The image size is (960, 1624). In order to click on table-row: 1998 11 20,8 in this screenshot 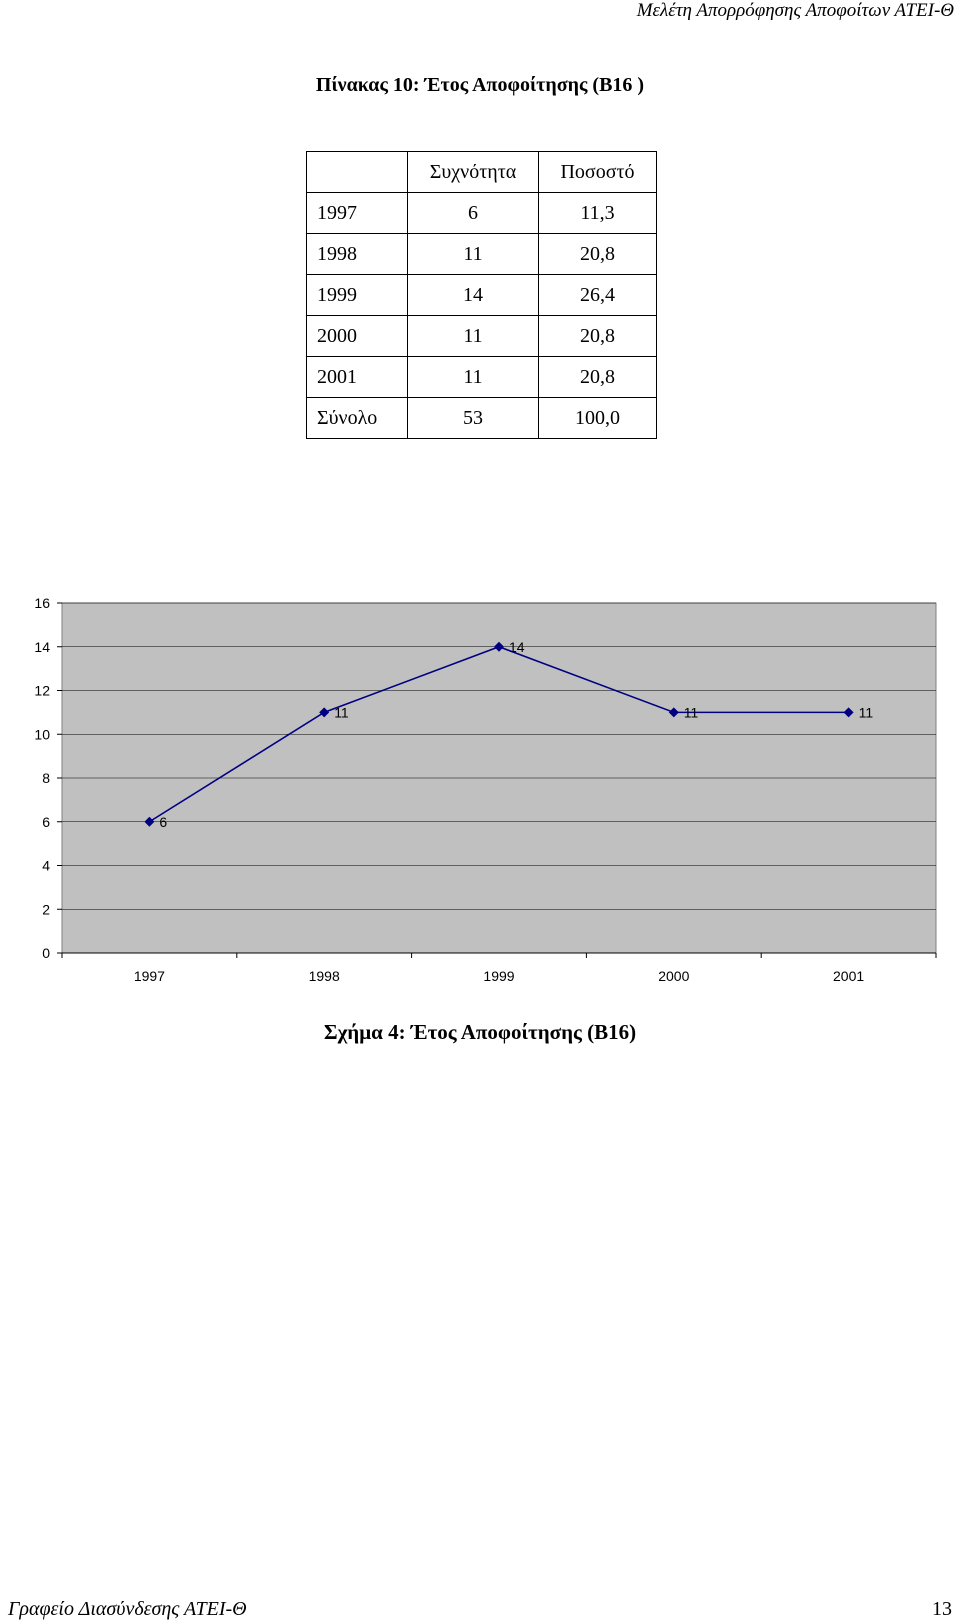, I will do `click(481, 254)`.